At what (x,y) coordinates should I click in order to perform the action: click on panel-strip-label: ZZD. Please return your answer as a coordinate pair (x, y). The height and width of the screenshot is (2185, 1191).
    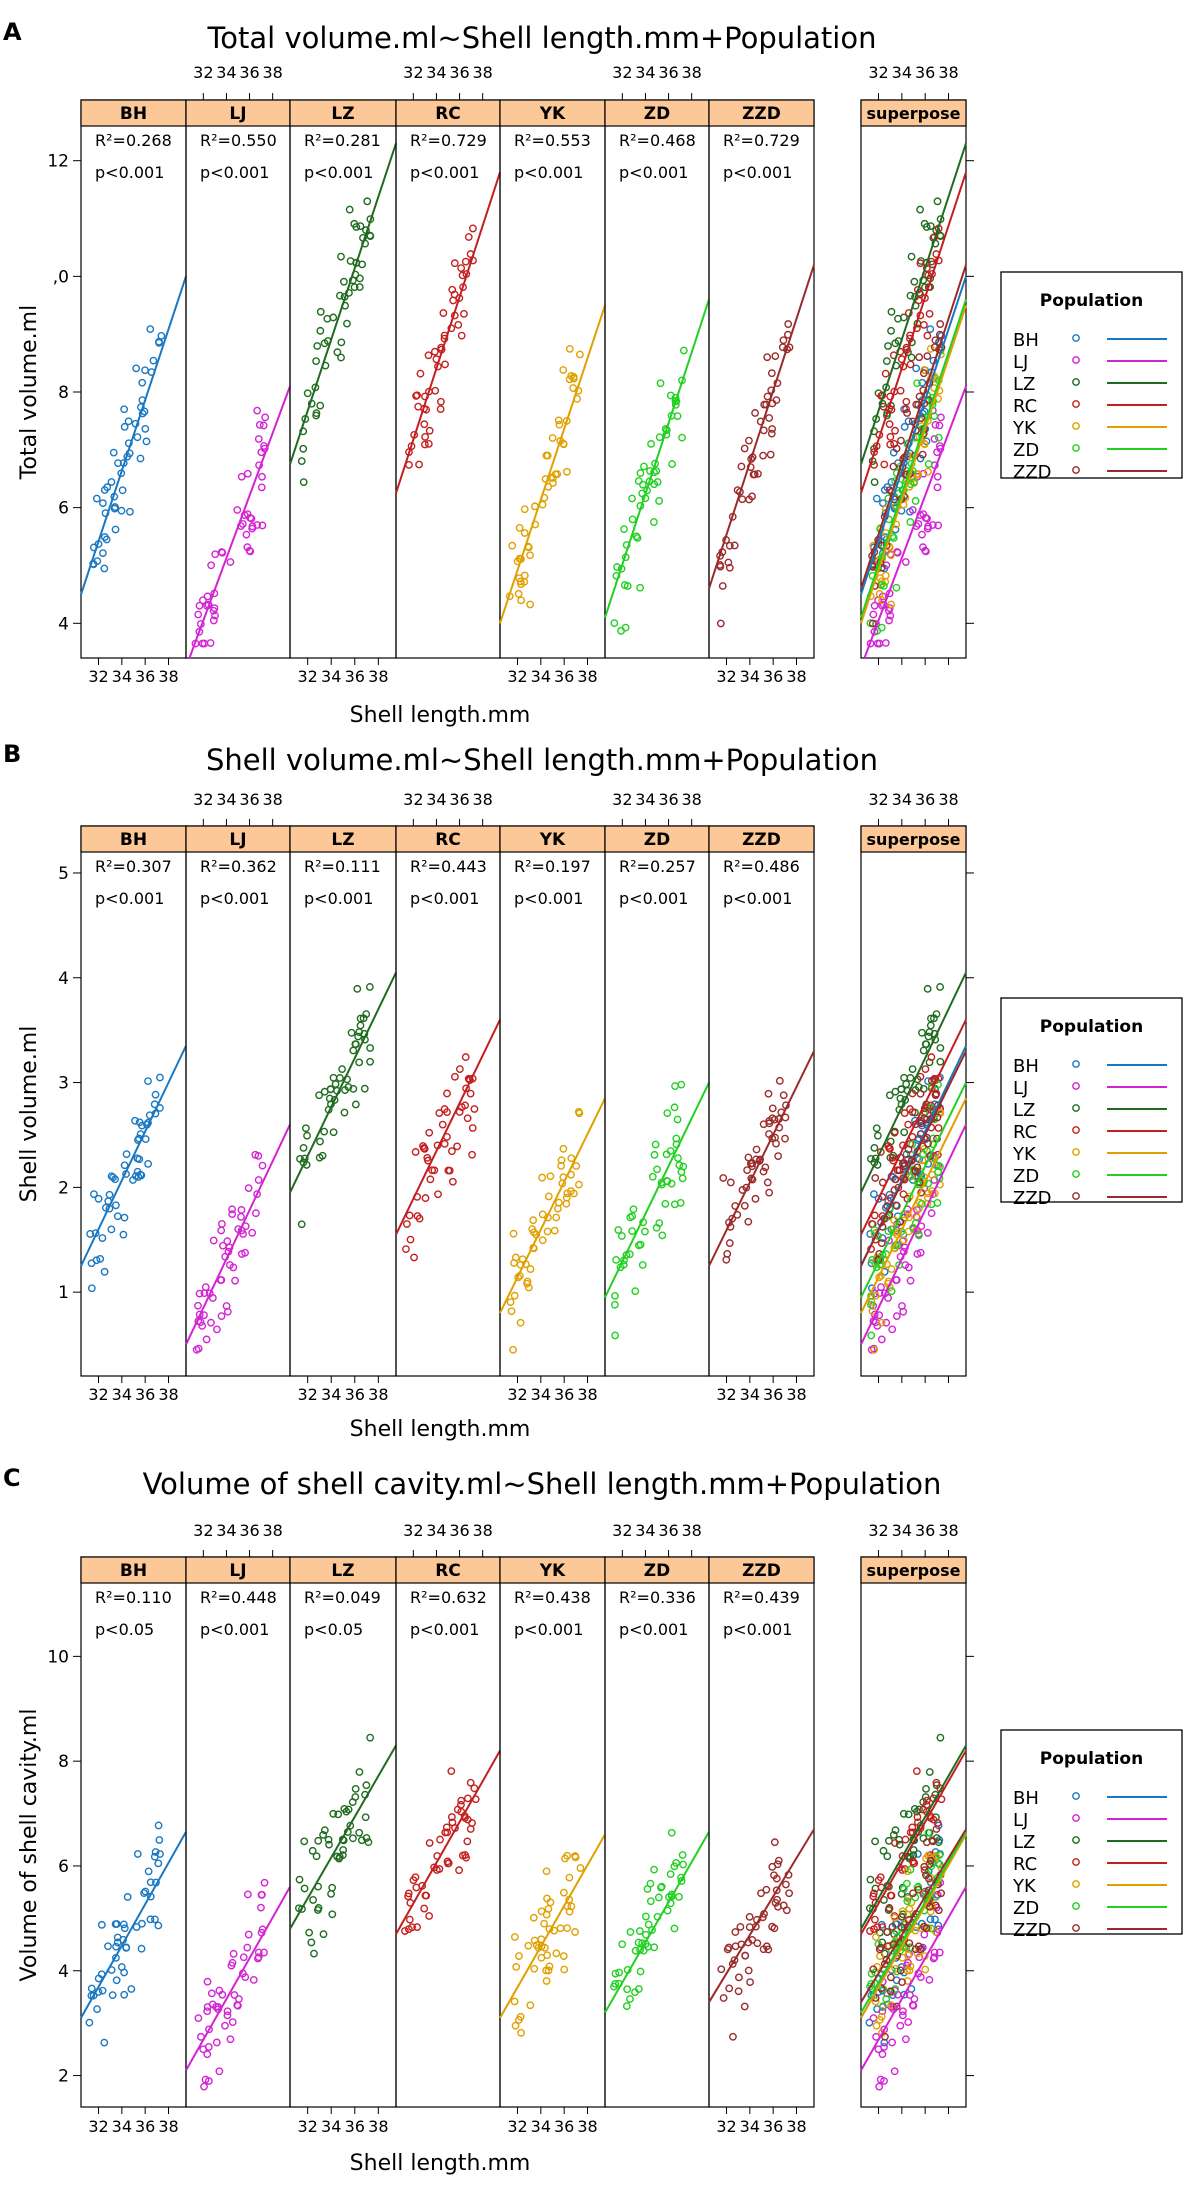
    Looking at the image, I should click on (761, 1571).